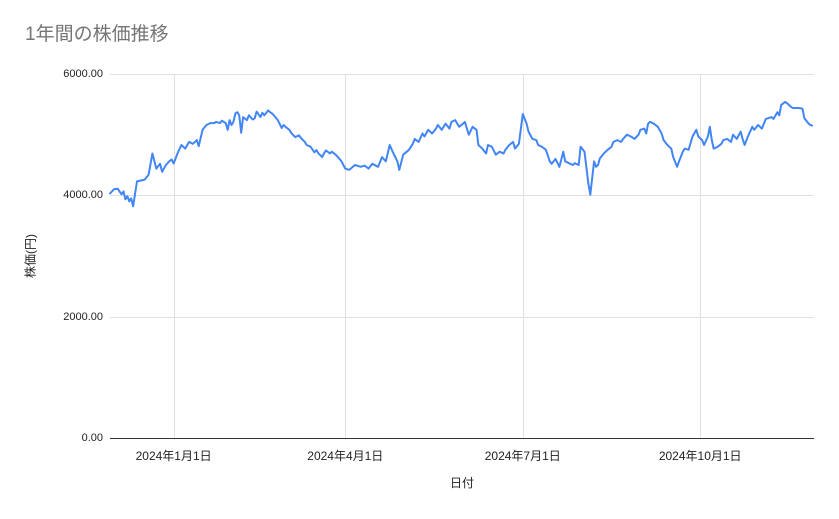 Image resolution: width=839 pixels, height=519 pixels. I want to click on y-tick-label: 0.00, so click(92, 438).